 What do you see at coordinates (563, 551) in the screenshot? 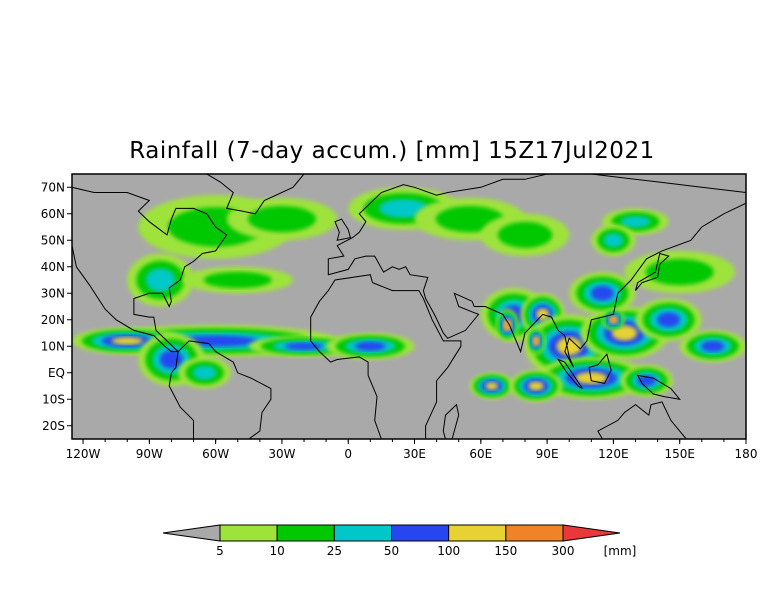
I see `colorbar-label-300: 300` at bounding box center [563, 551].